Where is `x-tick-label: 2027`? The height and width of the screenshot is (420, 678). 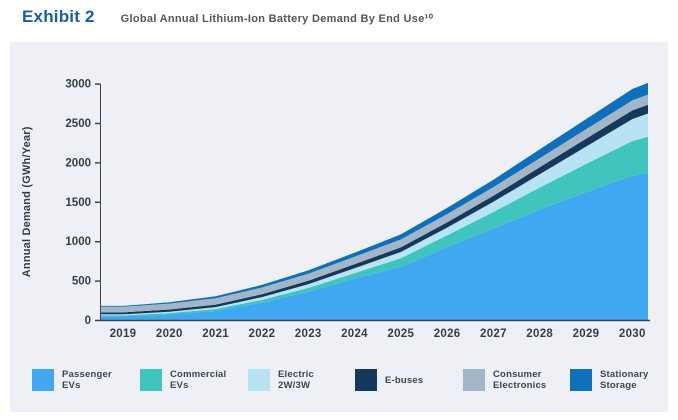 x-tick-label: 2027 is located at coordinates (493, 334).